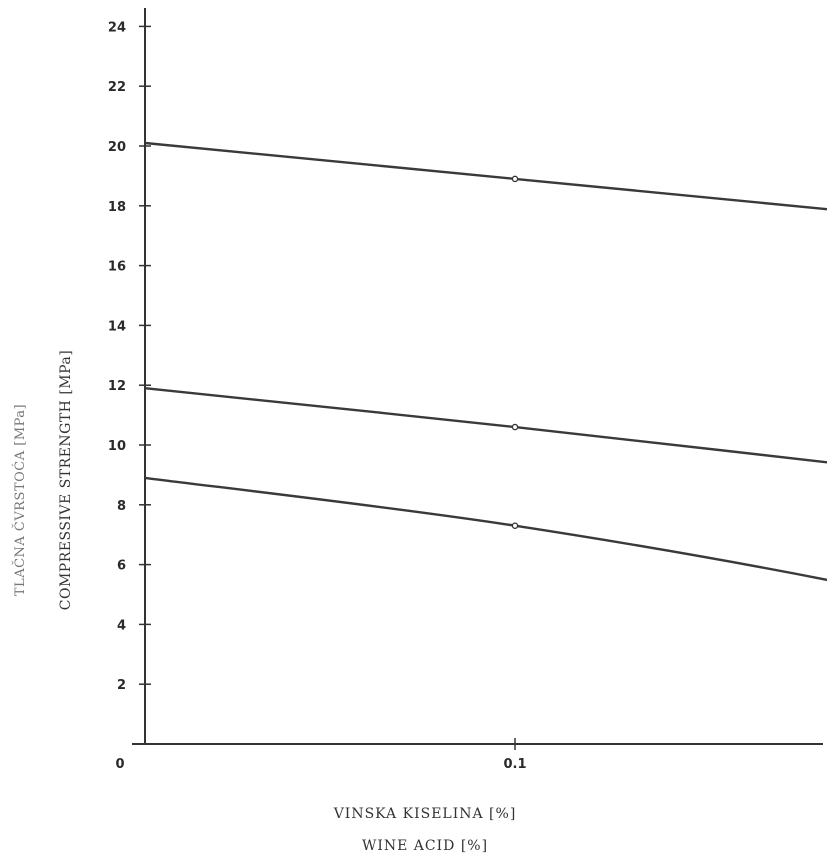 This screenshot has width=827, height=862. I want to click on y-tick-label: 2, so click(121, 685).